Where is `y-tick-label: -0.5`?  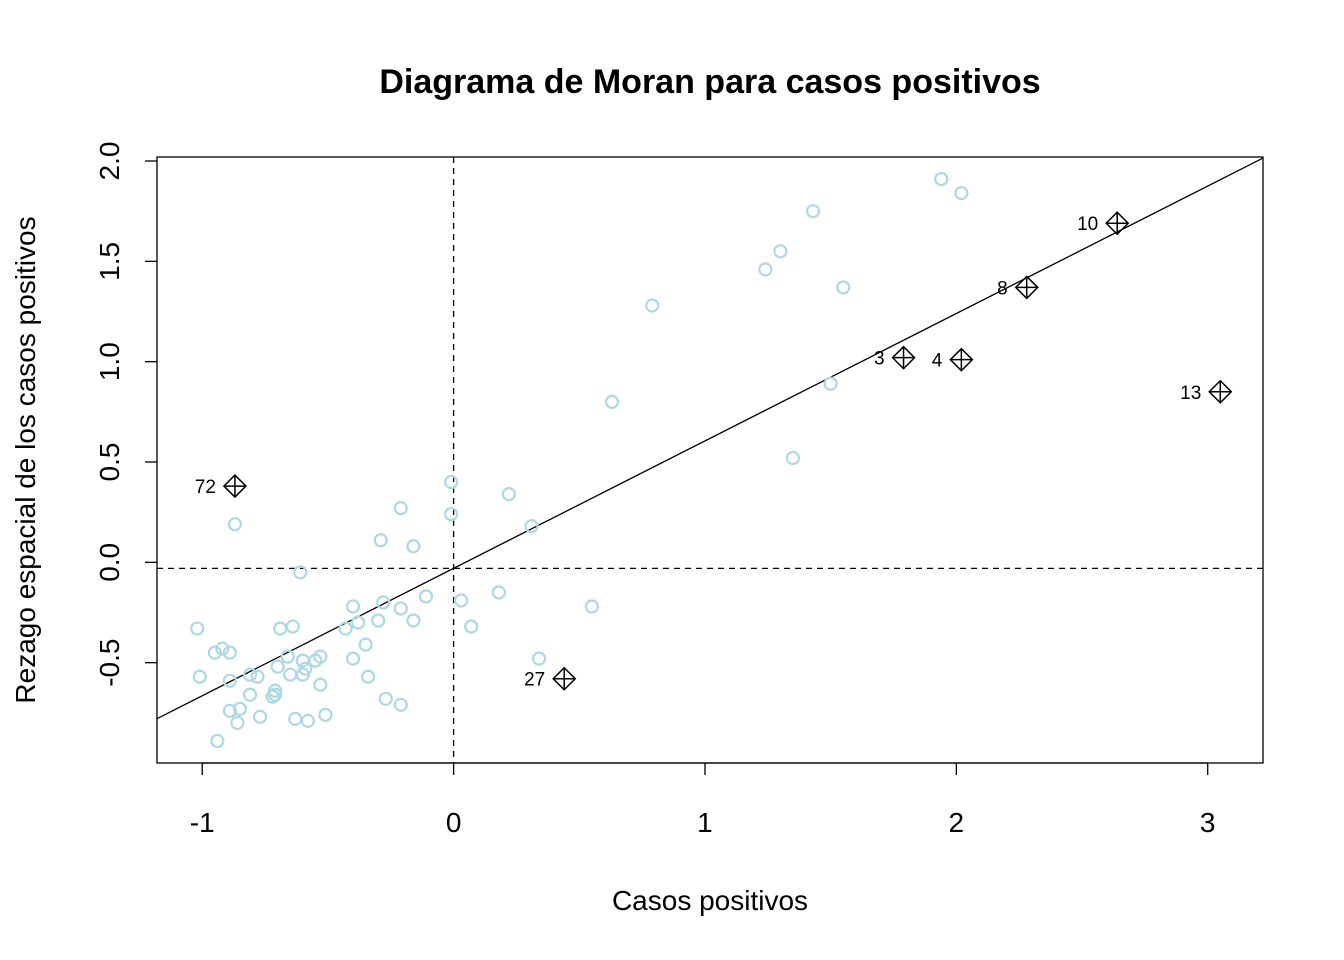 y-tick-label: -0.5 is located at coordinates (109, 663).